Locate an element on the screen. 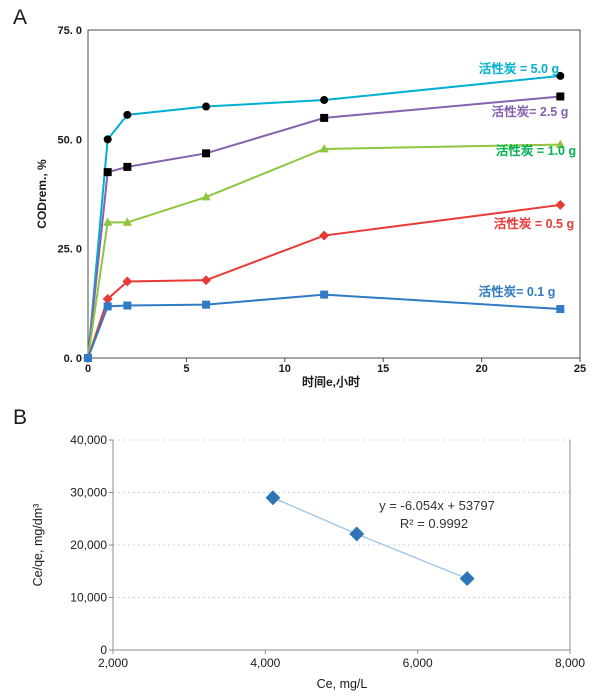  y-tick-label: 40,000 is located at coordinates (88, 440).